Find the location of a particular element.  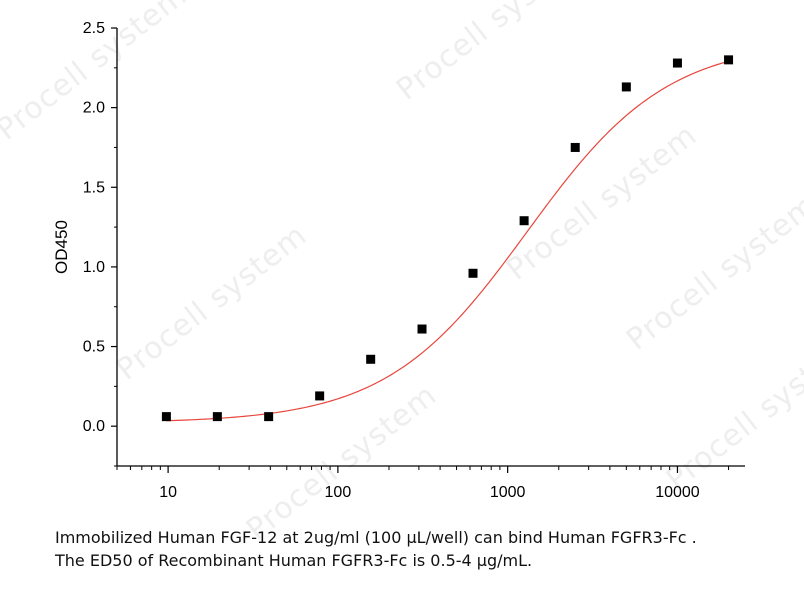

y-tick-label: 2.0 is located at coordinates (94, 108).